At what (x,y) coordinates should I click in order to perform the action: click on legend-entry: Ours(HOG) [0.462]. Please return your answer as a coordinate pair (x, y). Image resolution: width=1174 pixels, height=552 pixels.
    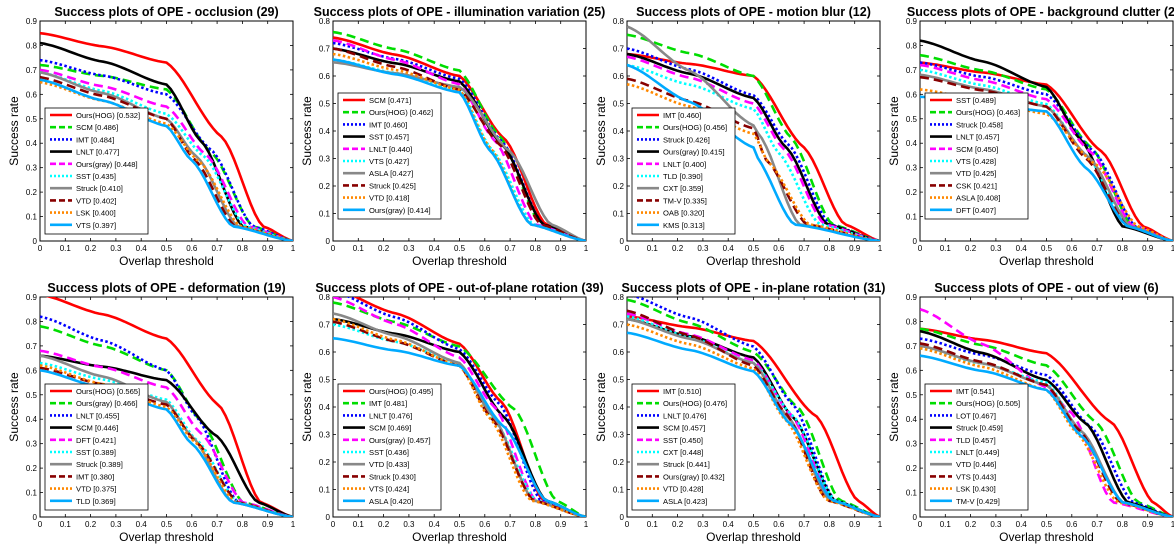
    Looking at the image, I should click on (401, 112).